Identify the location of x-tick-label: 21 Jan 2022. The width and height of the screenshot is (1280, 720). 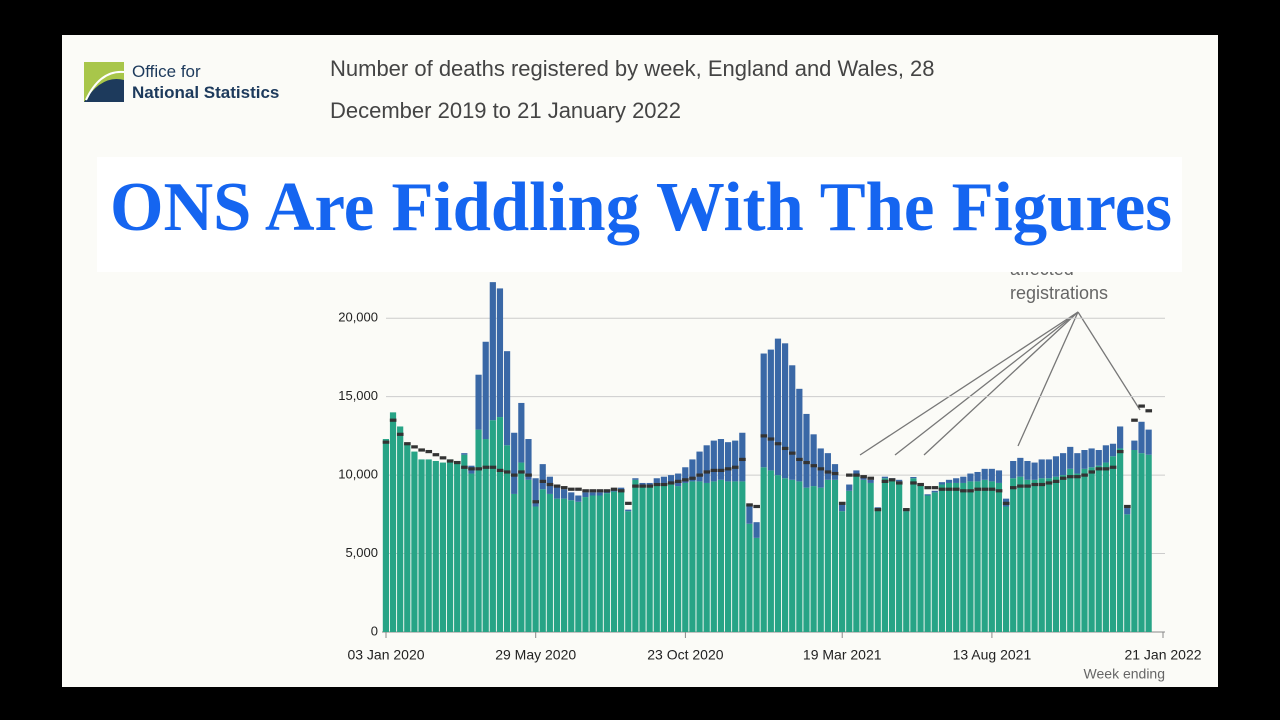
(1162, 655).